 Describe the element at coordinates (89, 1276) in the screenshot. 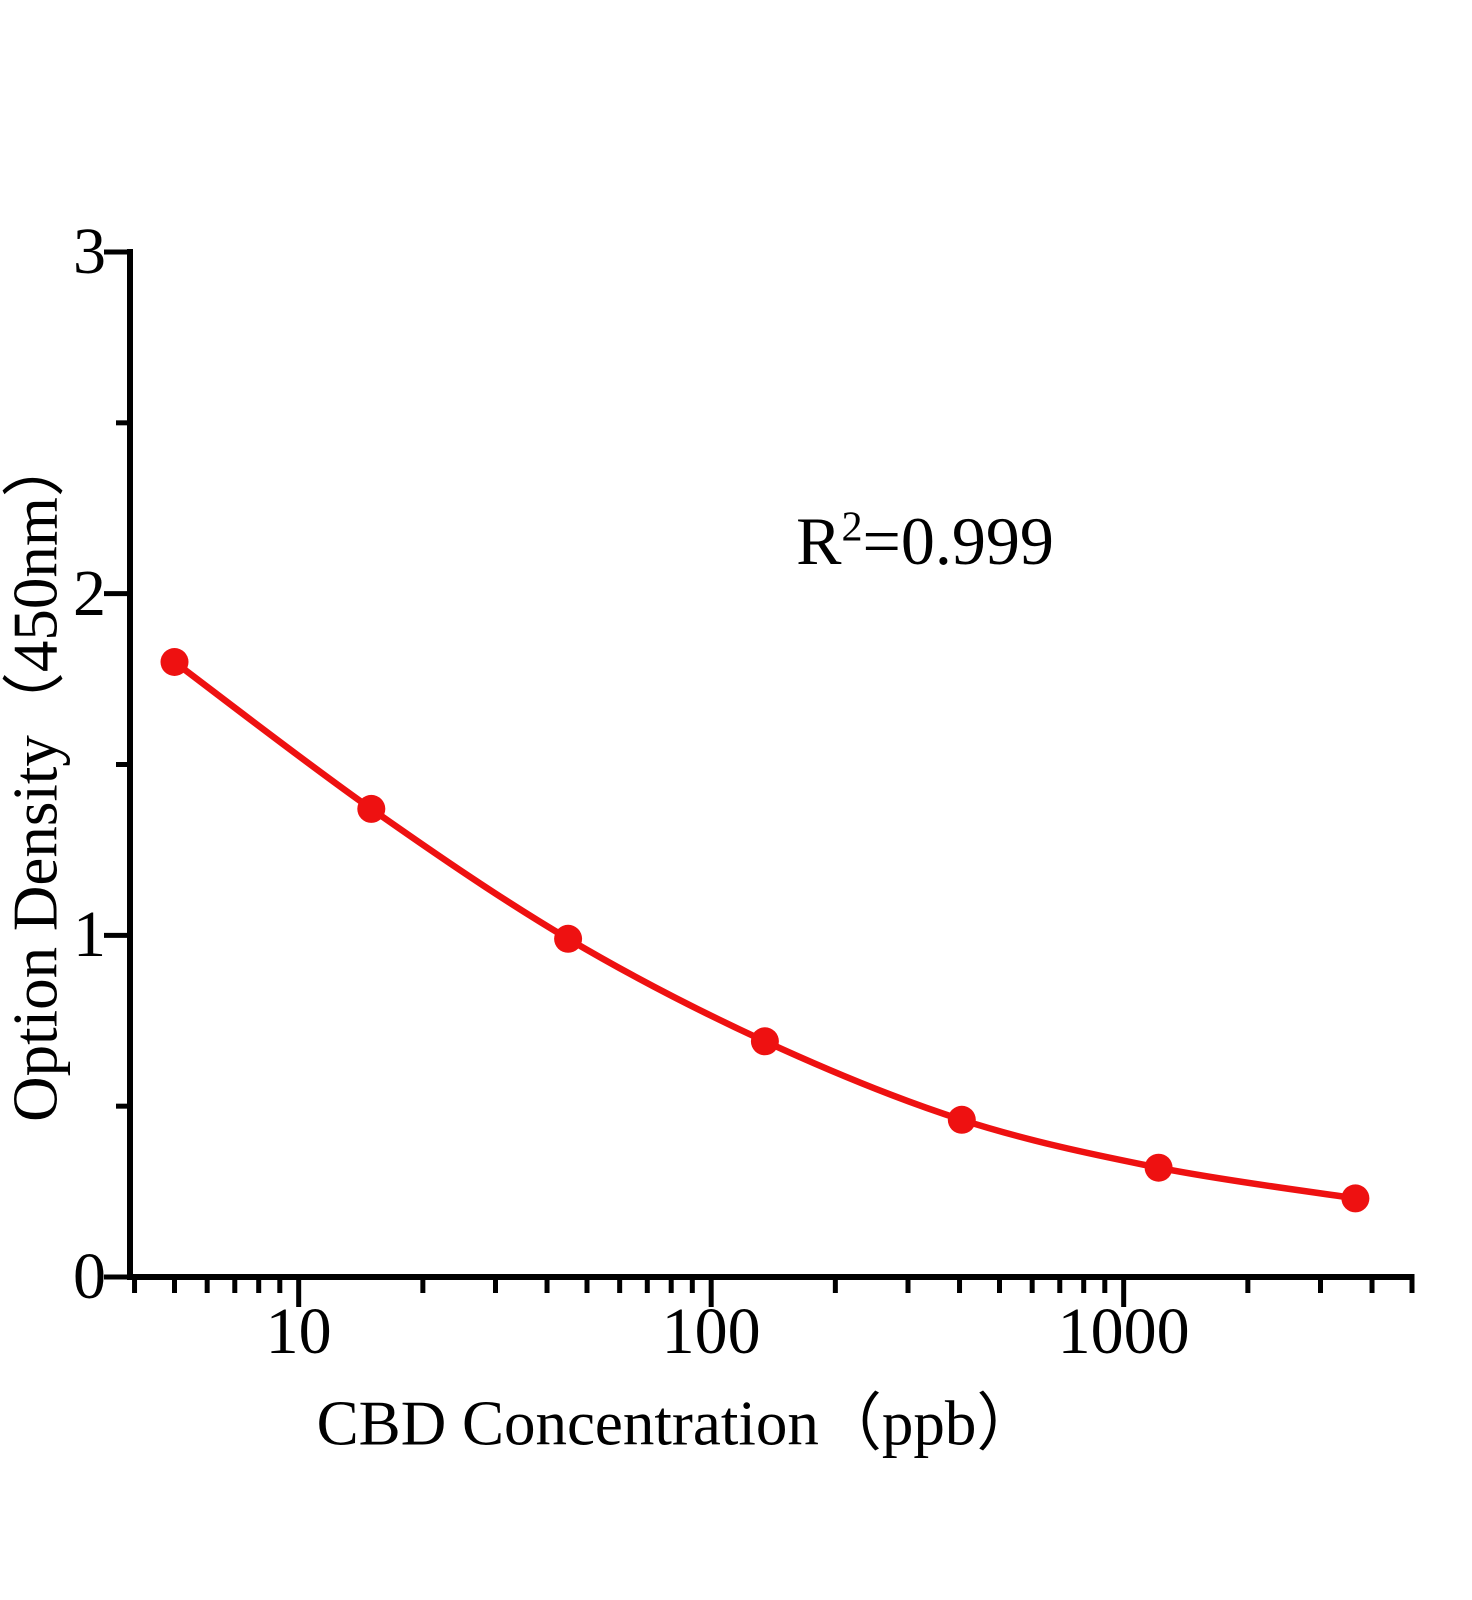

I see `y-tick-label-0: 0` at that location.